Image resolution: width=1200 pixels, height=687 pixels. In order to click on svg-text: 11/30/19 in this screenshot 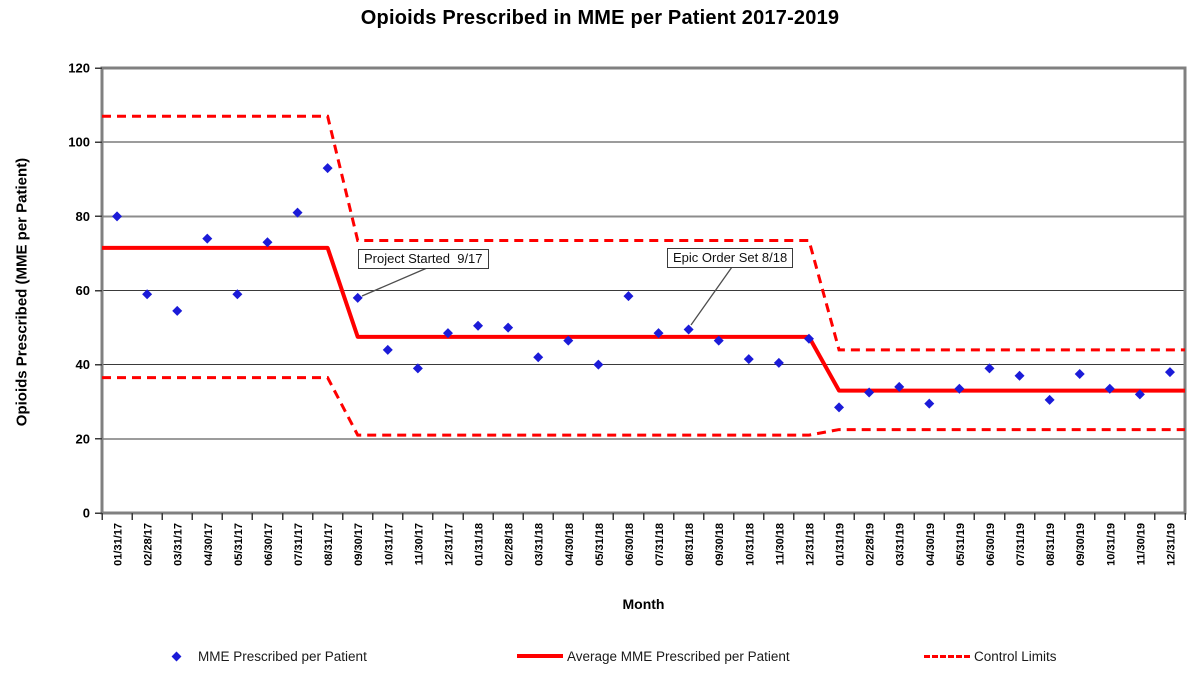, I will do `click(1141, 544)`.